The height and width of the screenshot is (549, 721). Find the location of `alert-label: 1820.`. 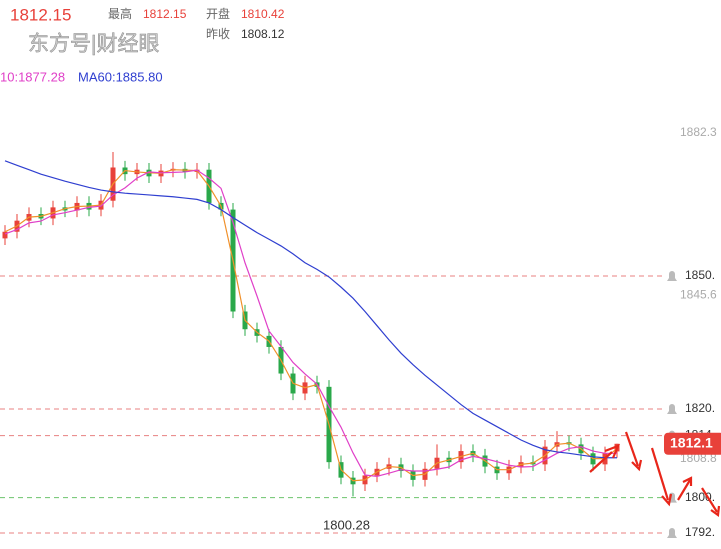

alert-label: 1820. is located at coordinates (700, 408).